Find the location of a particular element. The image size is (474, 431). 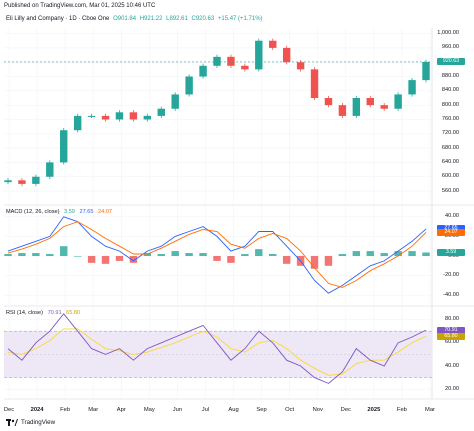

rsi-line is located at coordinates (217, 348).